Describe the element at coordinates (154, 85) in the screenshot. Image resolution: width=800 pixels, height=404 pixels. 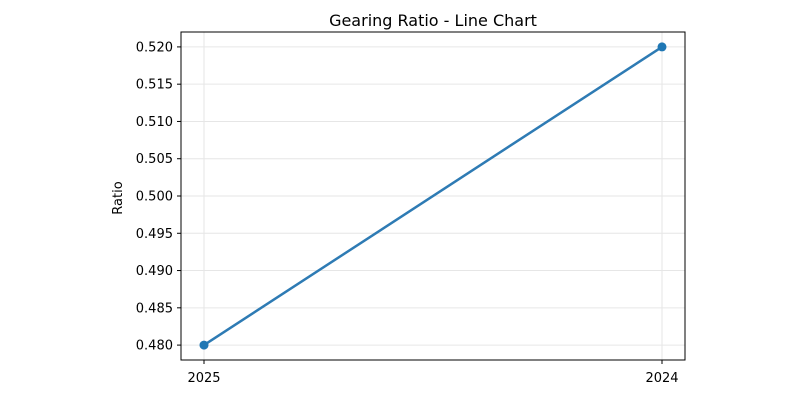
I see `y-tick-label: 0.515` at that location.